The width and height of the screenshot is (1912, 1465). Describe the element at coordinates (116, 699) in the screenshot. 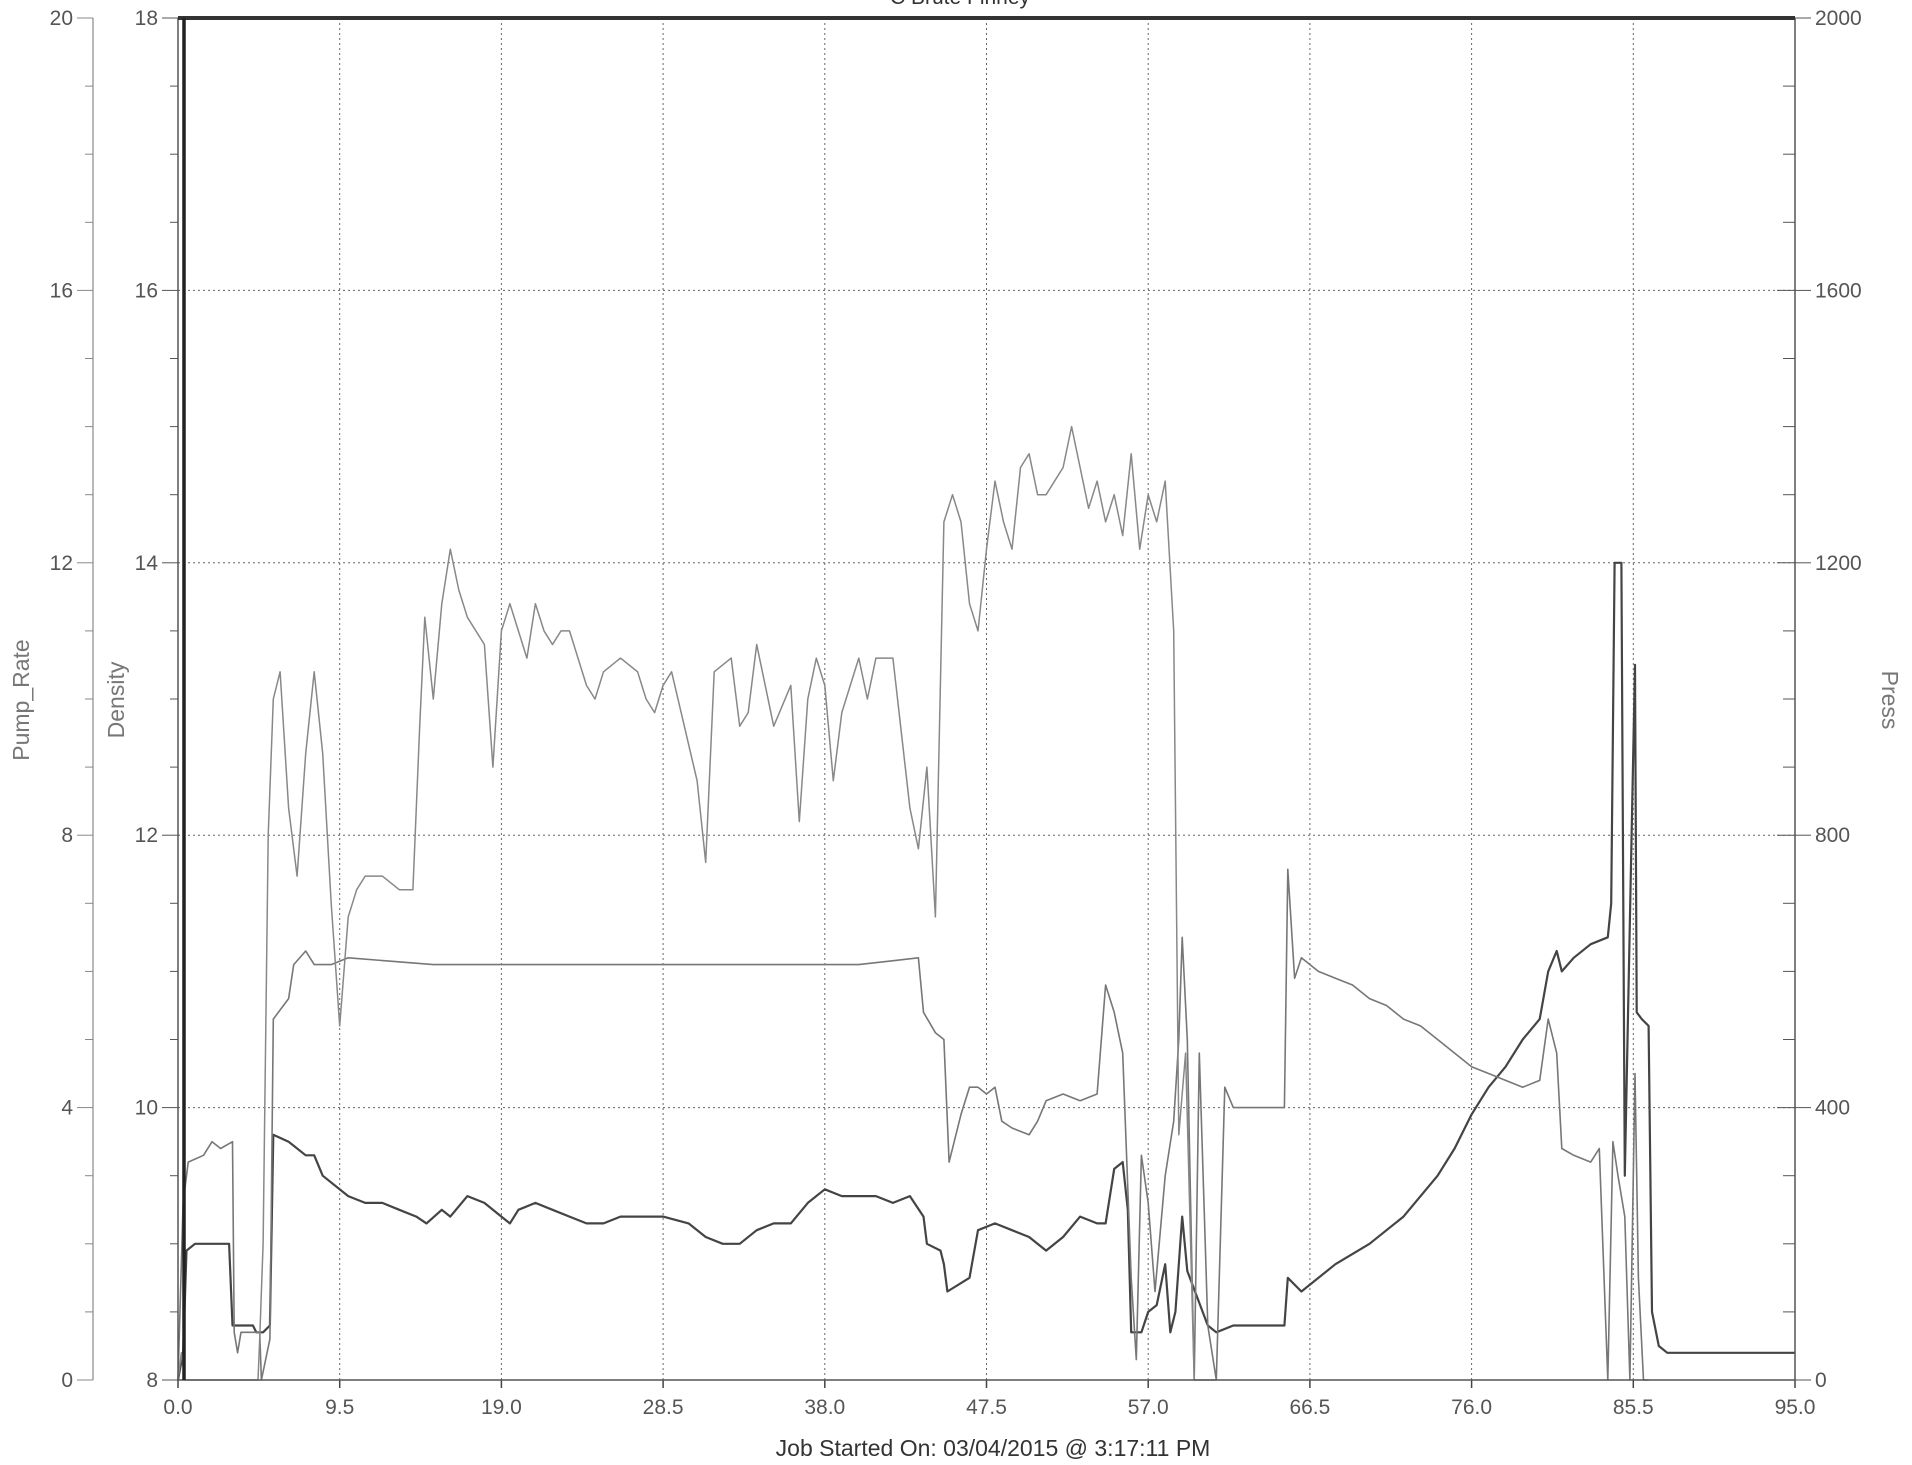

I see `density-axis-title: Density` at that location.